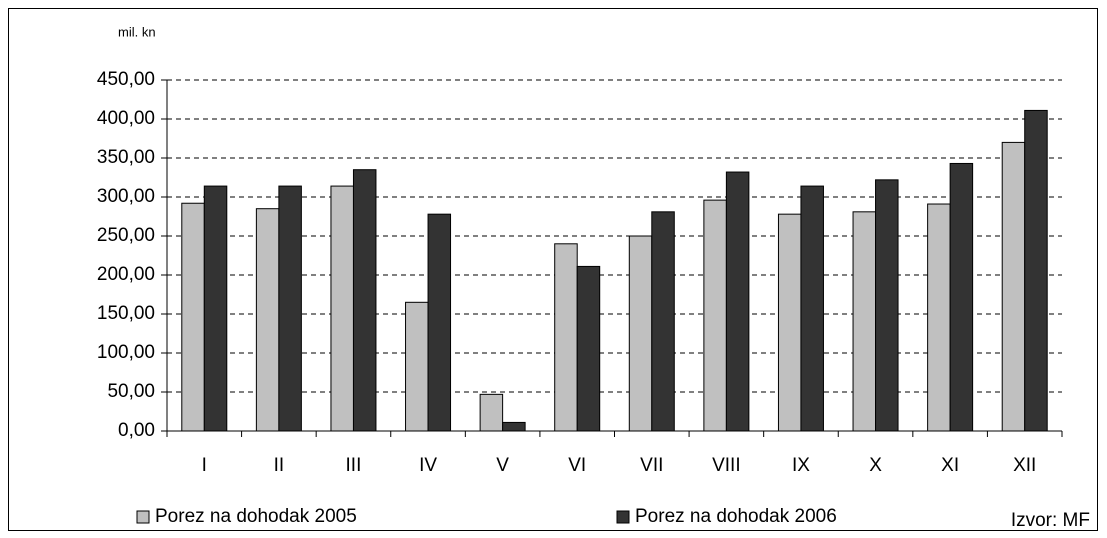 The image size is (1107, 538). Describe the element at coordinates (126, 118) in the screenshot. I see `y-tick-label: 400,00` at that location.